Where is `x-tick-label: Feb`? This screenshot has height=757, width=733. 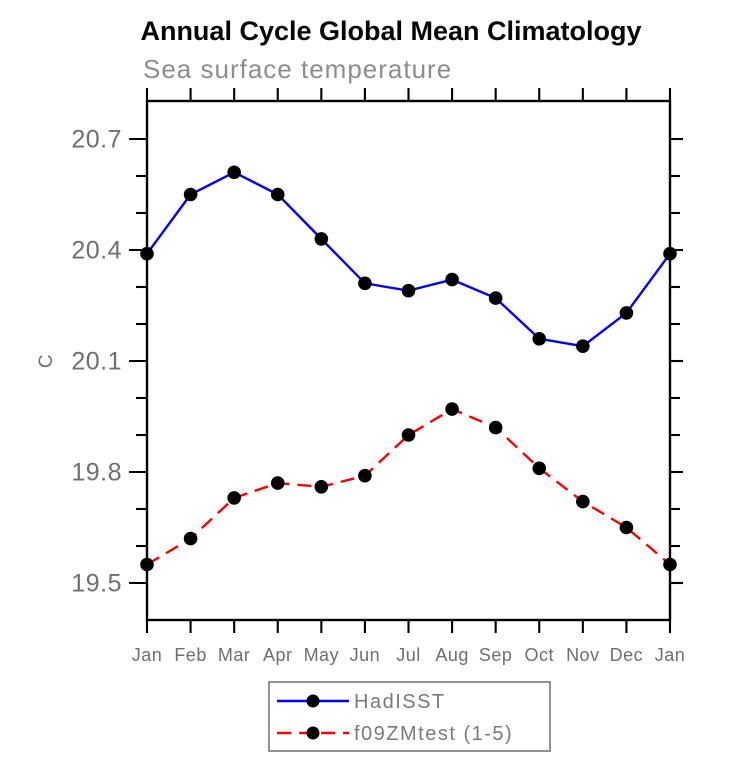 x-tick-label: Feb is located at coordinates (190, 655).